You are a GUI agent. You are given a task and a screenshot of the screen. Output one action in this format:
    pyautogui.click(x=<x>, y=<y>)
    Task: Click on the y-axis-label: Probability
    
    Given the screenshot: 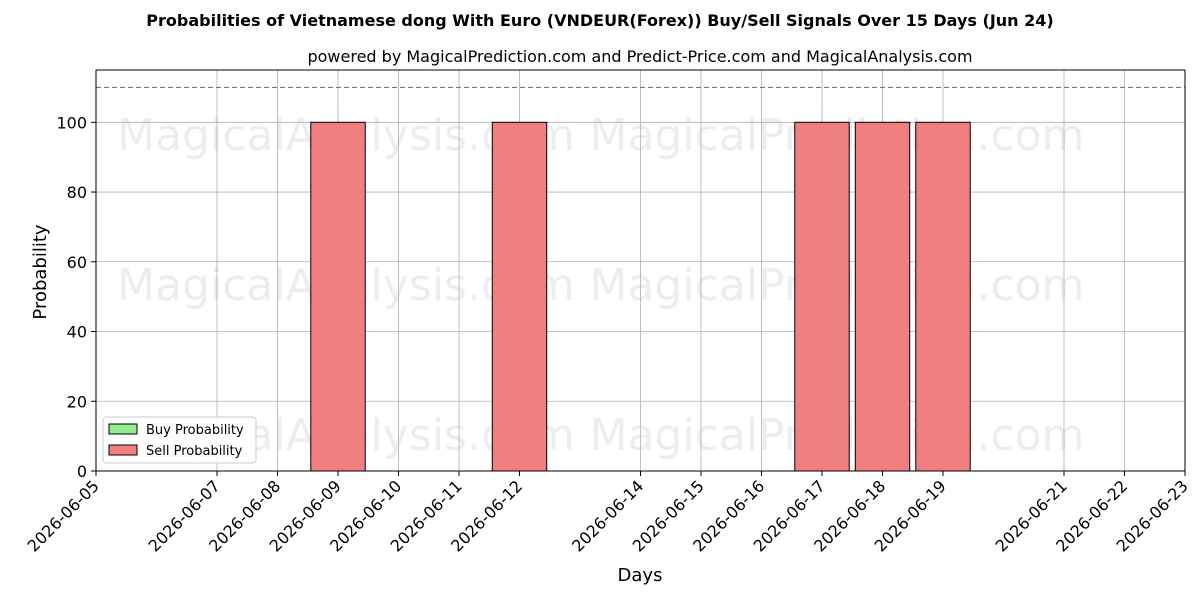 What is the action you would take?
    pyautogui.click(x=40, y=271)
    